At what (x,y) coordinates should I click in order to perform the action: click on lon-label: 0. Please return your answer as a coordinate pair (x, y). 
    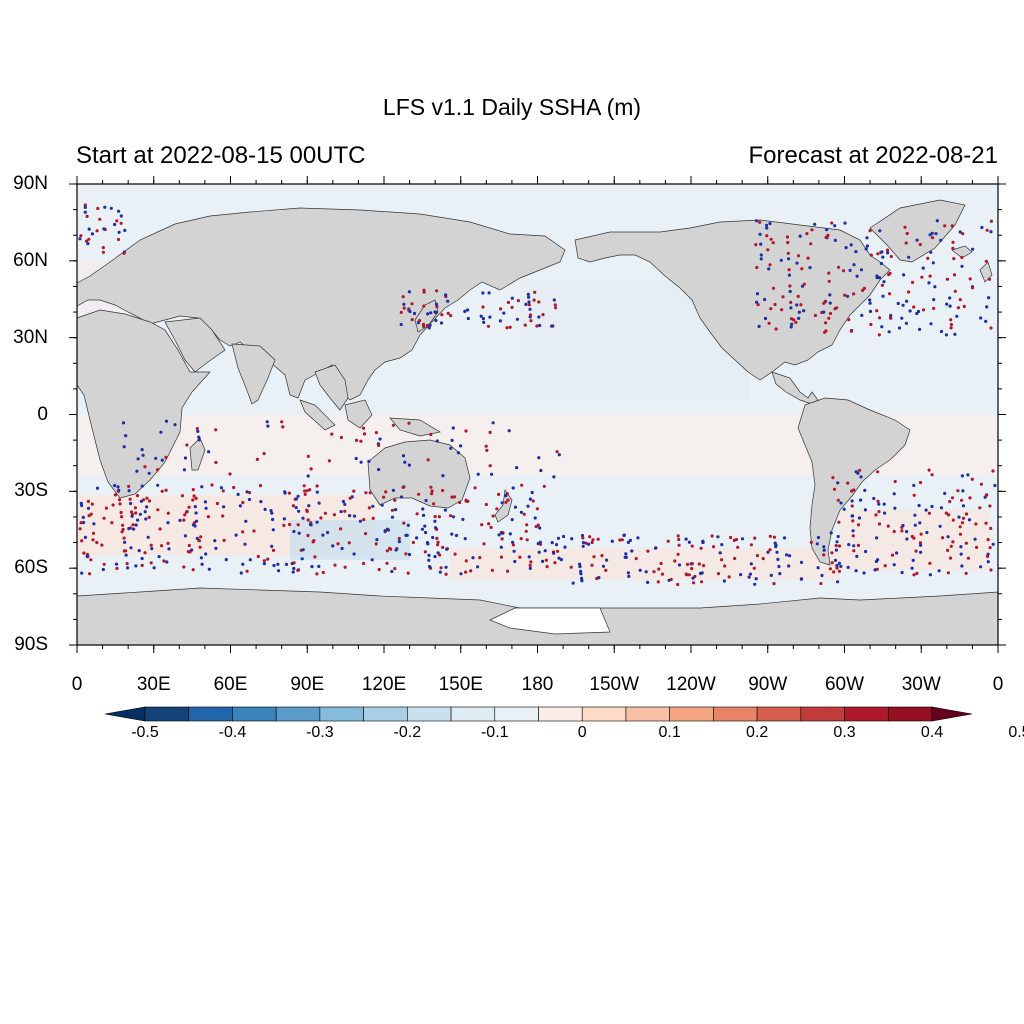
    Looking at the image, I should click on (998, 684).